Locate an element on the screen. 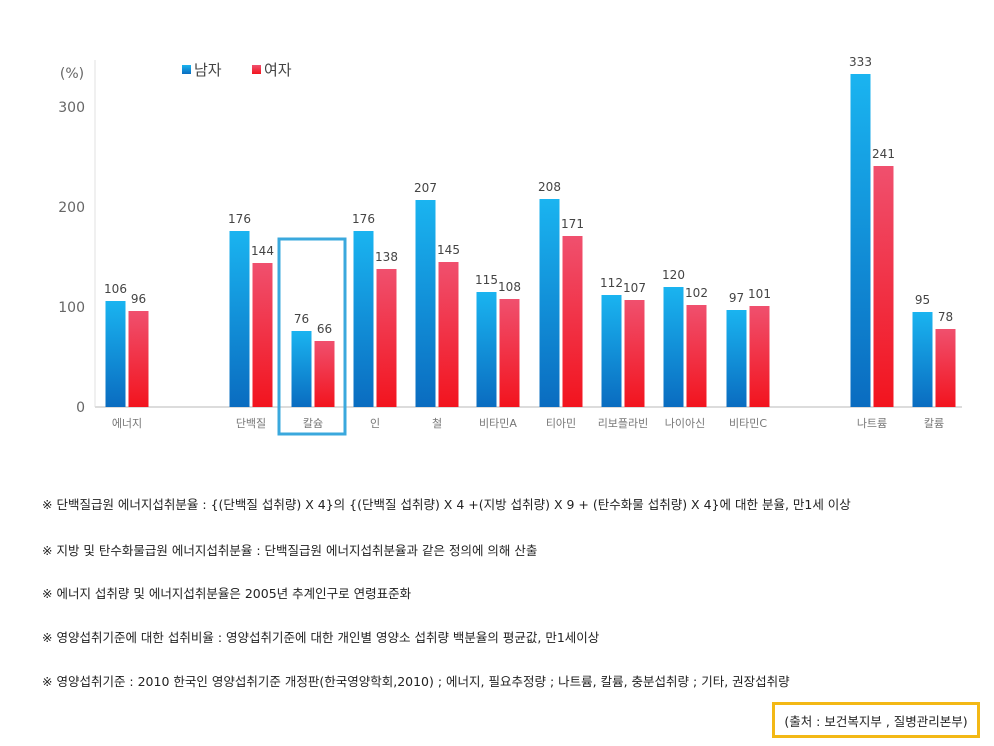 The image size is (994, 746). data-label: 78 is located at coordinates (945, 317).